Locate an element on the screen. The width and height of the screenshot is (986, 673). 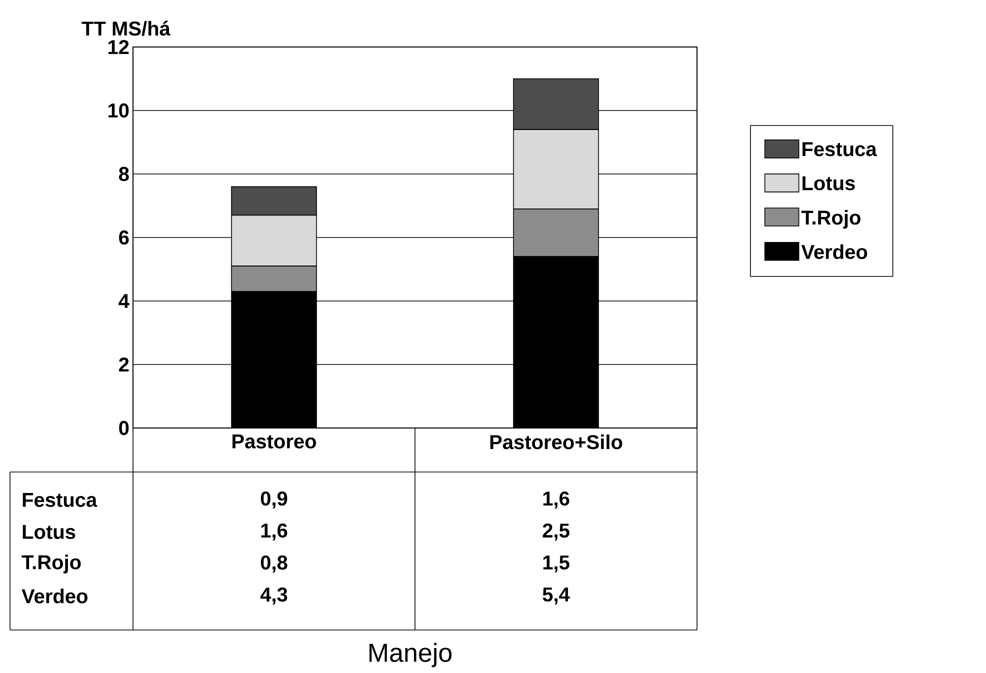
text: Lotus is located at coordinates (49, 532).